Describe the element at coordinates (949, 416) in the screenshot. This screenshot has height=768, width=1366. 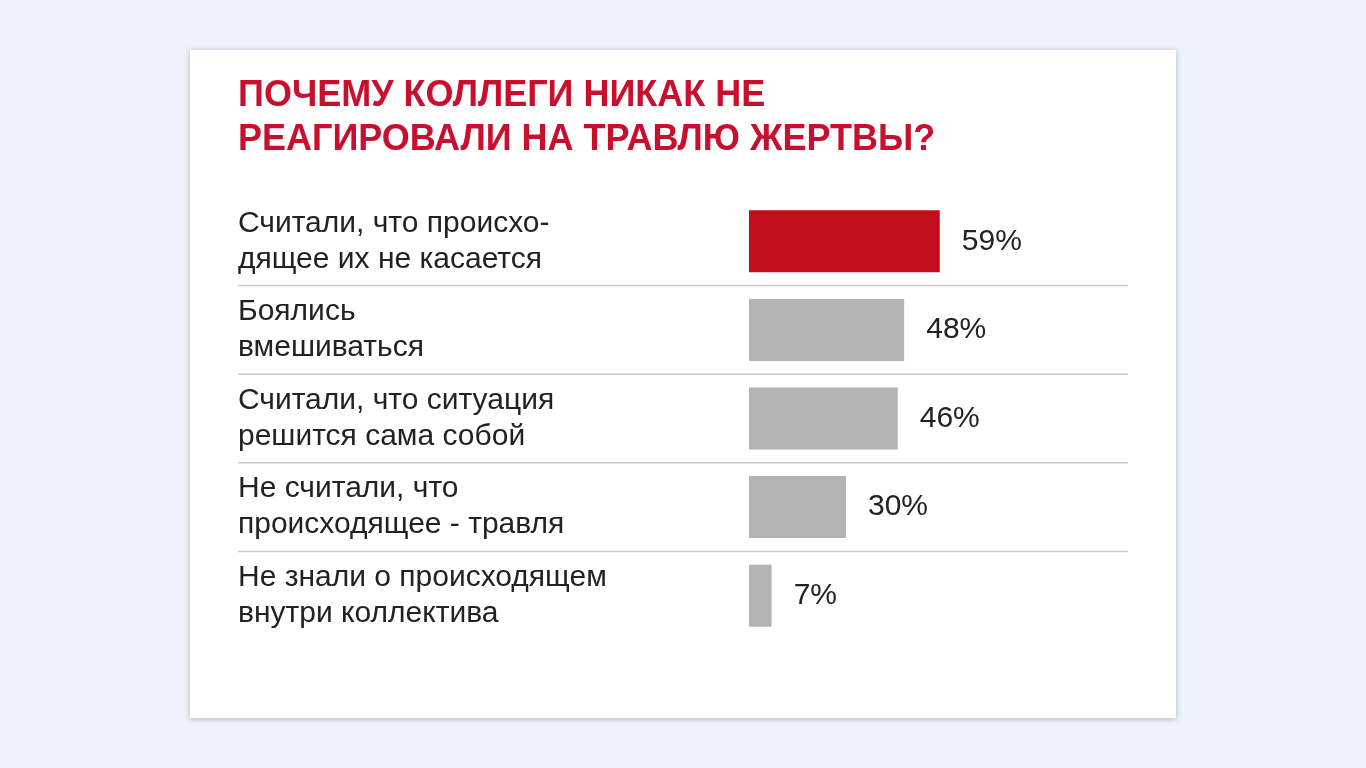
I see `data-label: 46%` at that location.